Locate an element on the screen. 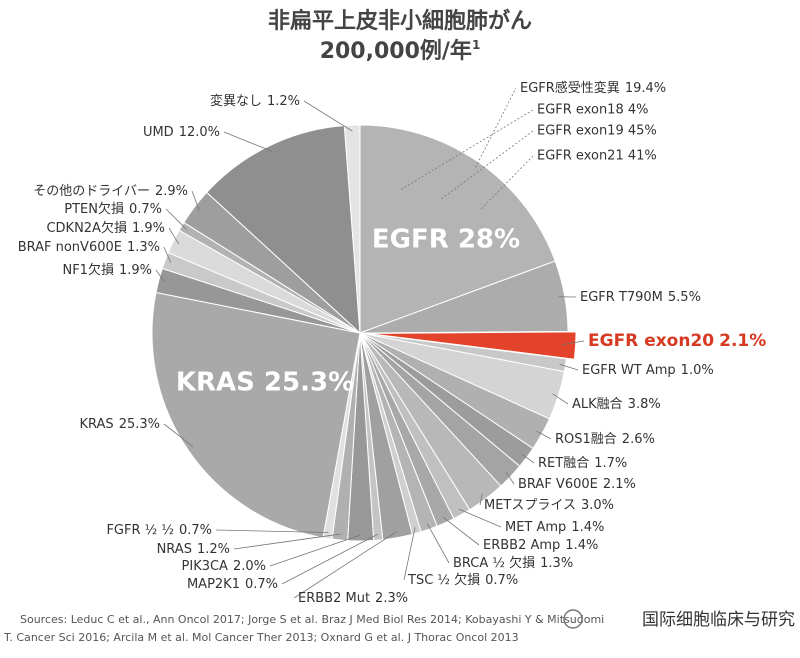 This screenshot has width=800, height=658. slice-label-name: ROS1融合 is located at coordinates (586, 439).